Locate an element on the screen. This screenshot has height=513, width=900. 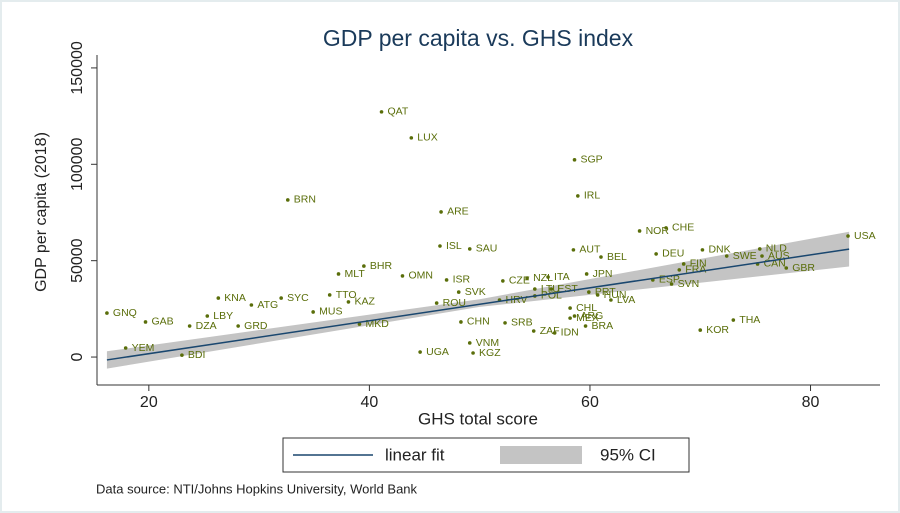
y-tick-label: 150000 is located at coordinates (77, 67).